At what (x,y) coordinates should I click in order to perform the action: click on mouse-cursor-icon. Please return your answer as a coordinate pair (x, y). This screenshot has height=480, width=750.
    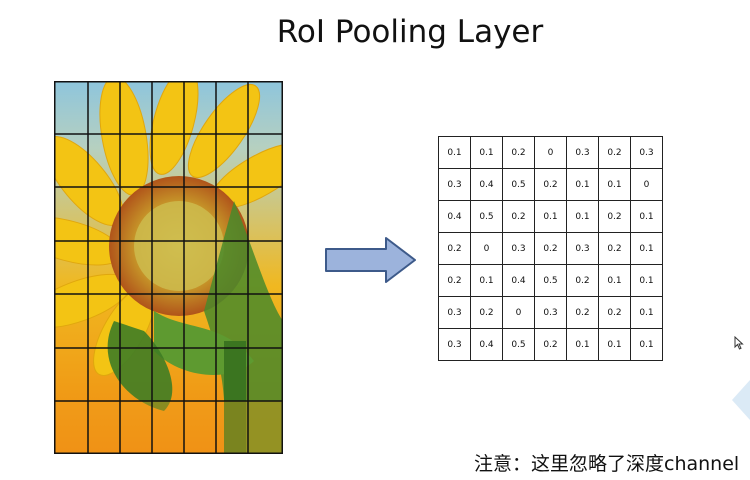
    Looking at the image, I should click on (739, 344).